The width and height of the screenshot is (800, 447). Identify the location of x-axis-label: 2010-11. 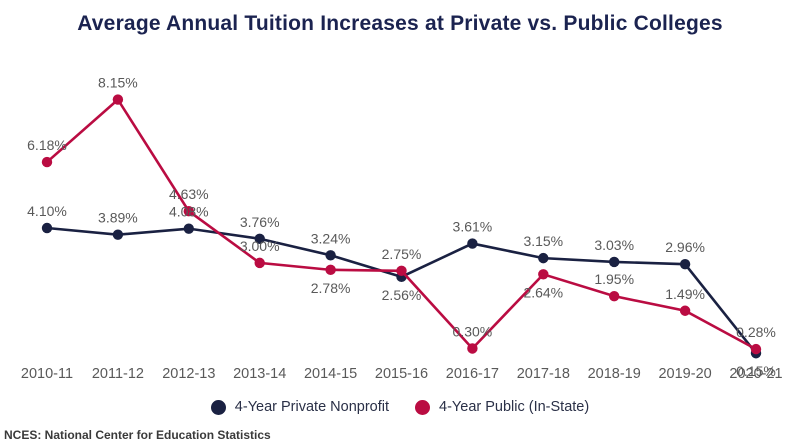
(47, 374).